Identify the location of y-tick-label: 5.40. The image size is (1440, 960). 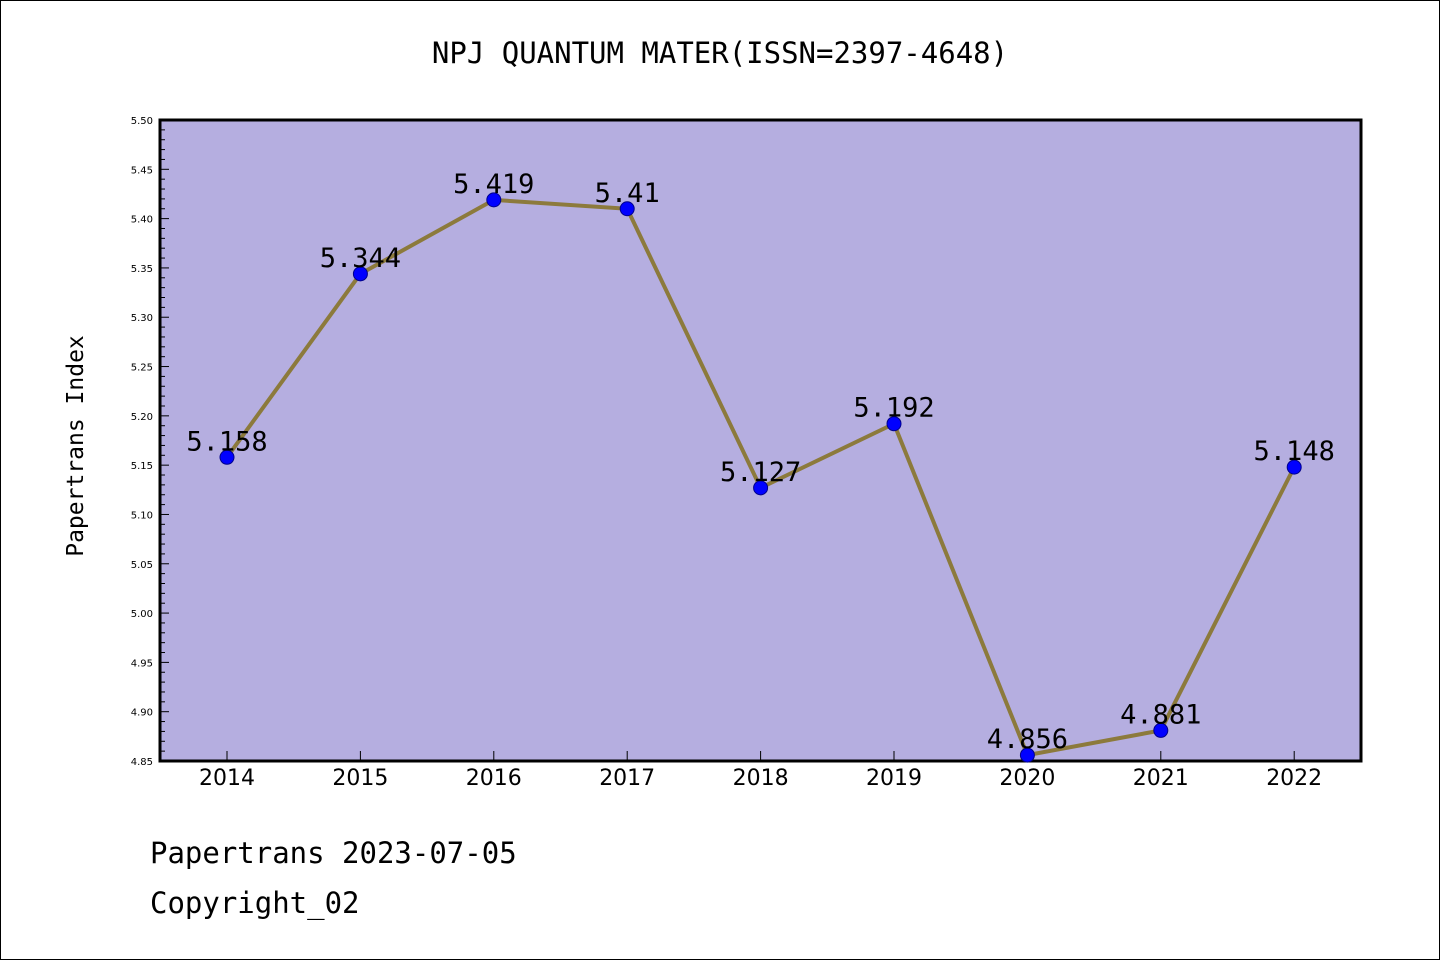
(142, 220).